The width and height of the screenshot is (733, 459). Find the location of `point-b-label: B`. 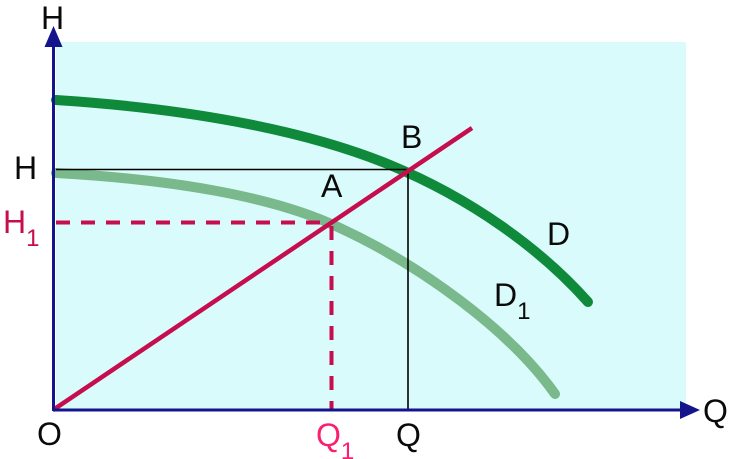

point-b-label: B is located at coordinates (412, 137).